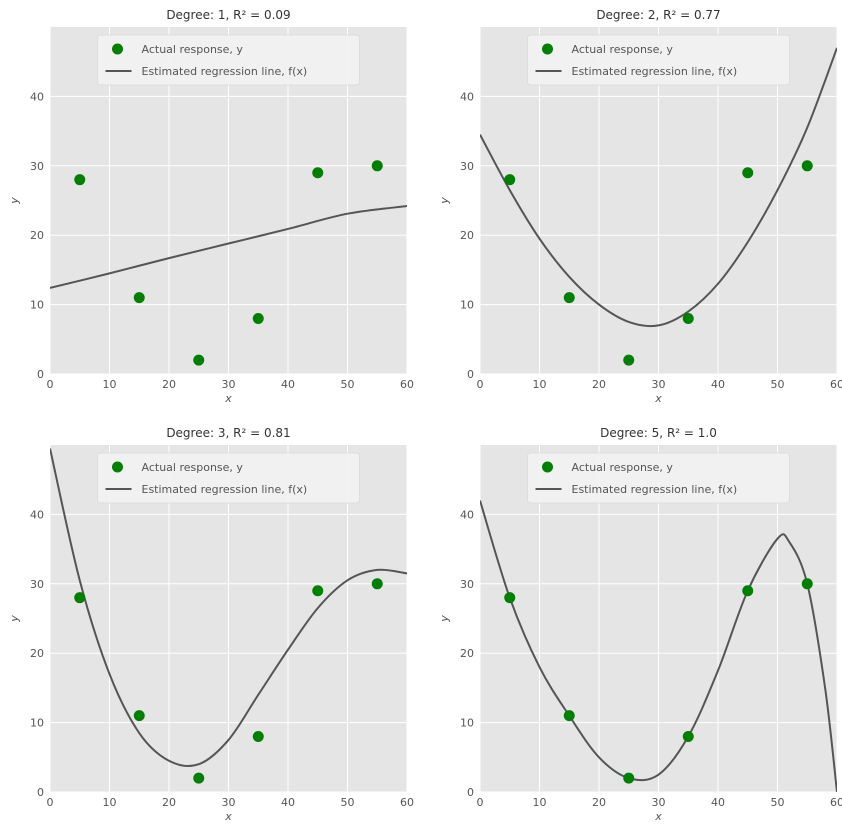  What do you see at coordinates (658, 15) in the screenshot?
I see `chart-title: Degree: 2, R² = 0.77` at bounding box center [658, 15].